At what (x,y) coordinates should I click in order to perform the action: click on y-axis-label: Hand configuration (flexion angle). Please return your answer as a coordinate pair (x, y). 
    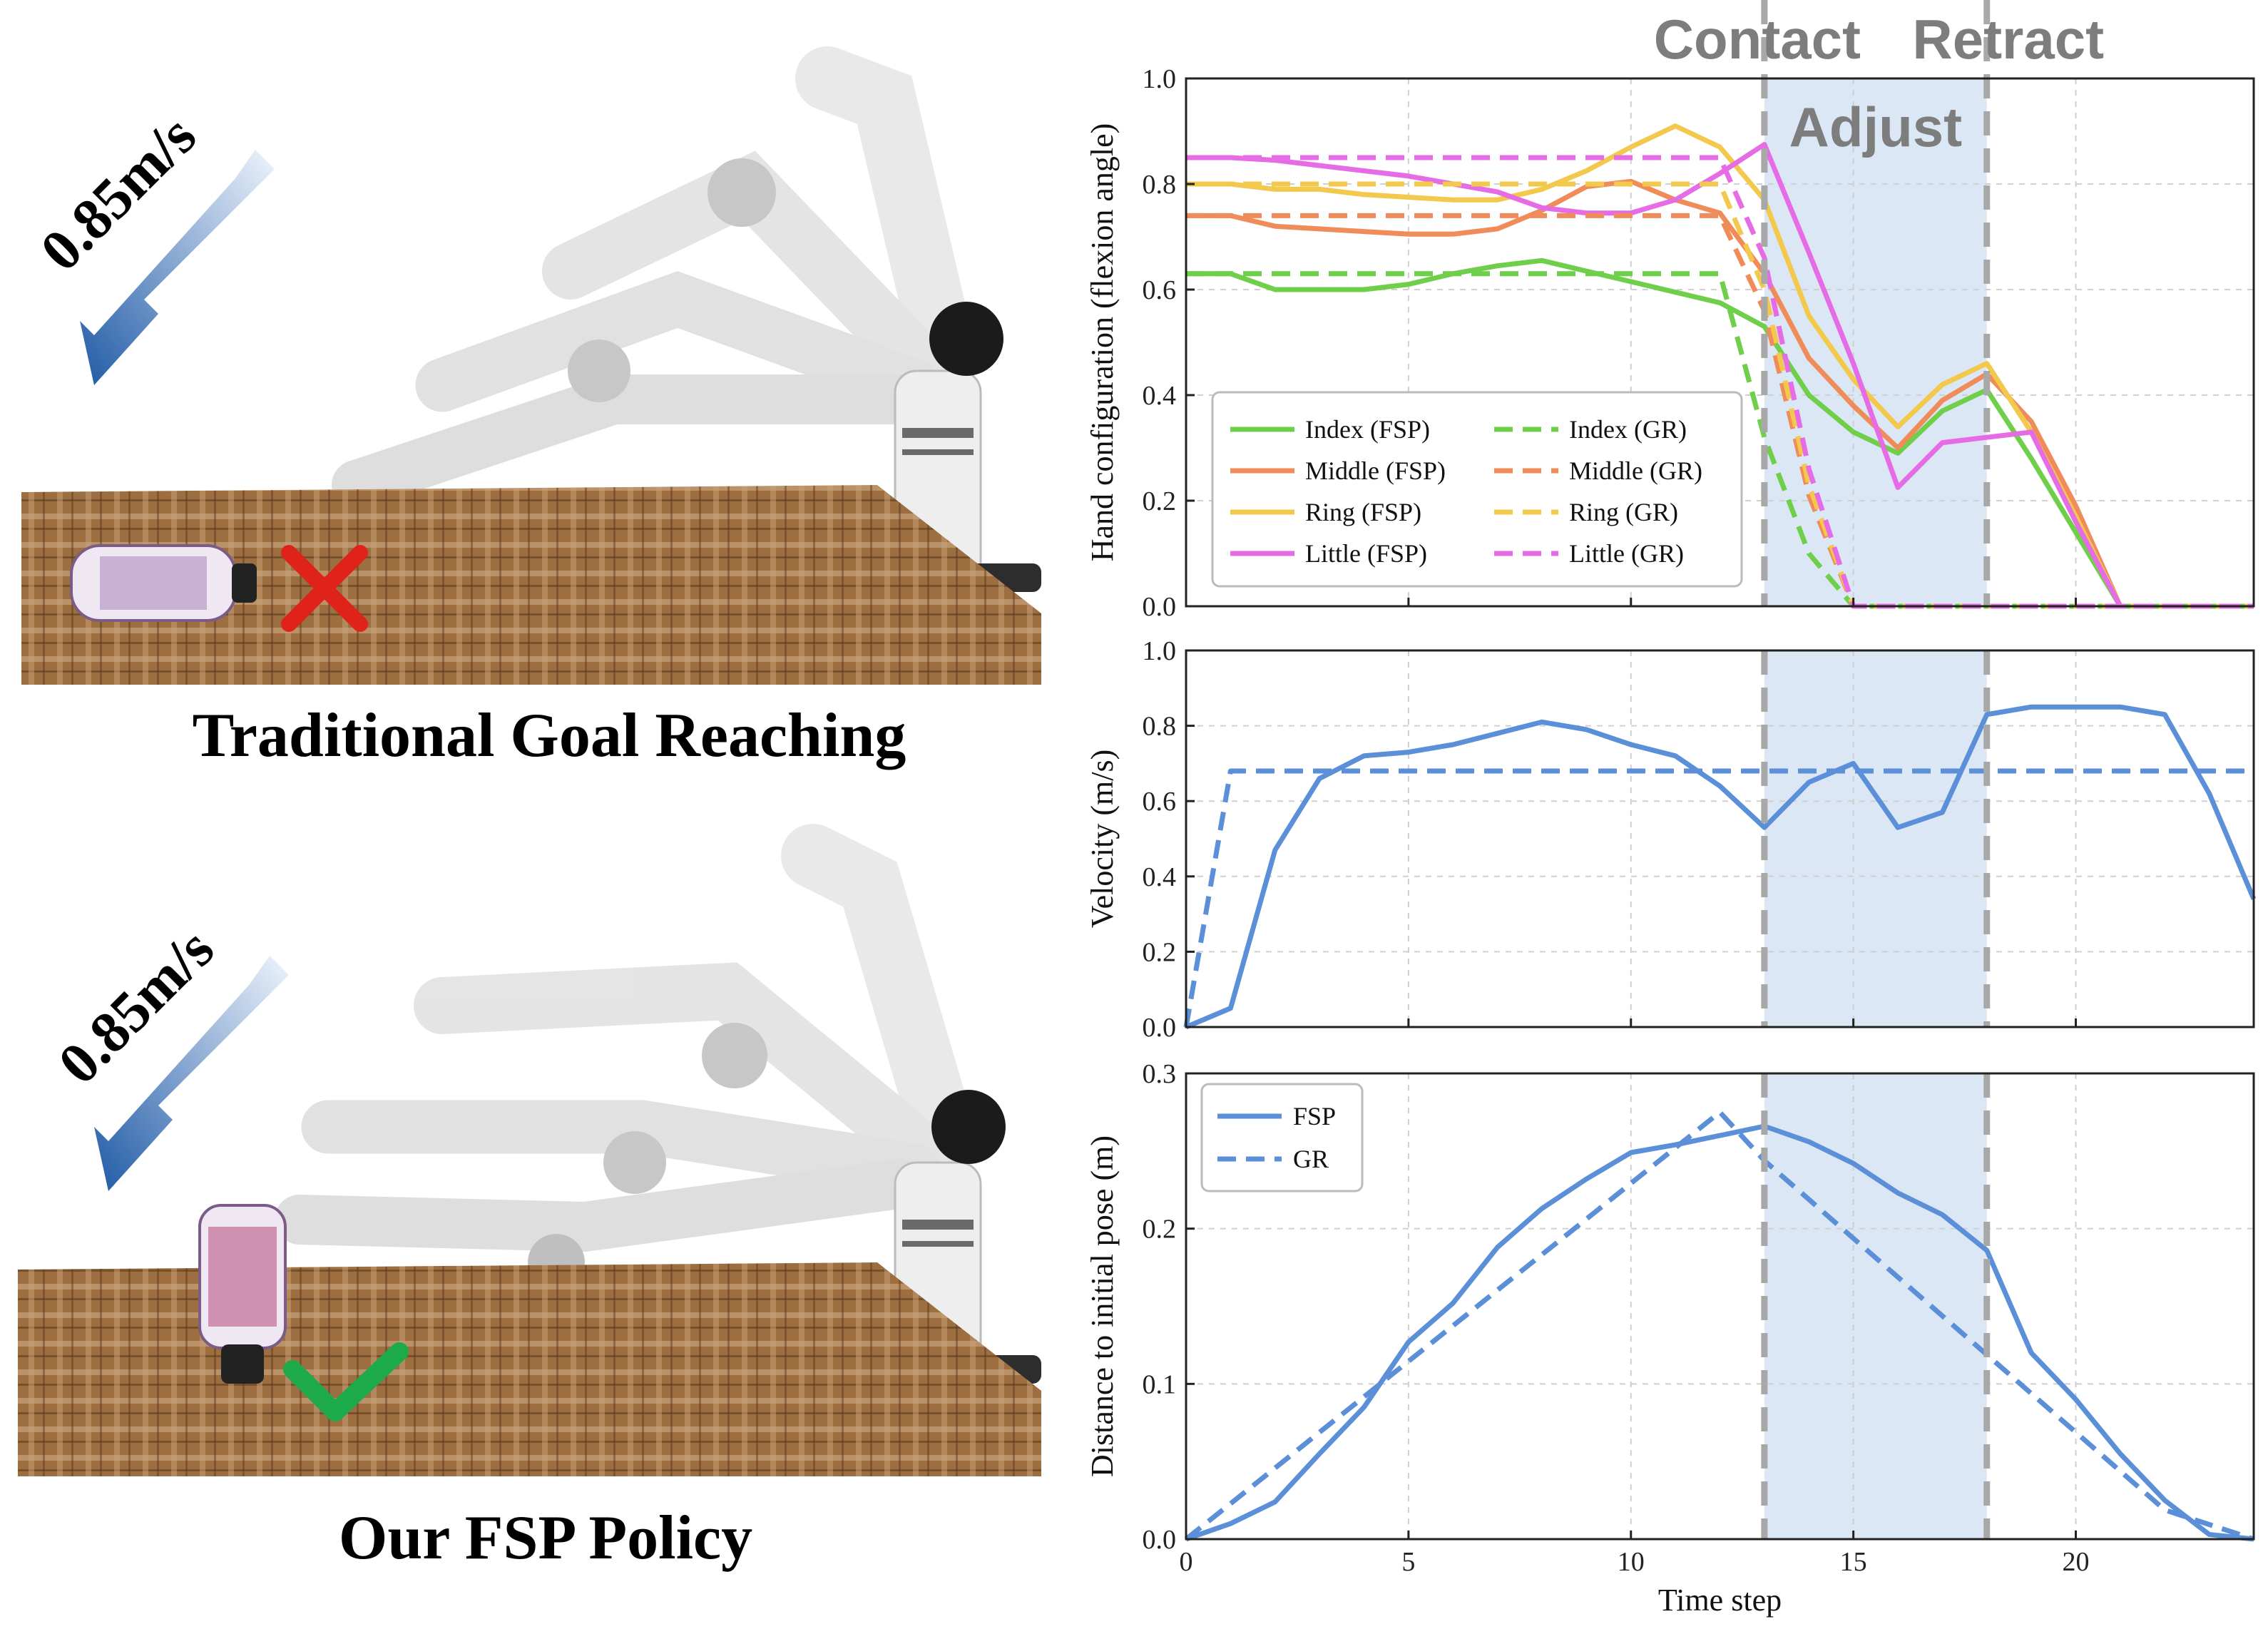
    Looking at the image, I should click on (1102, 342).